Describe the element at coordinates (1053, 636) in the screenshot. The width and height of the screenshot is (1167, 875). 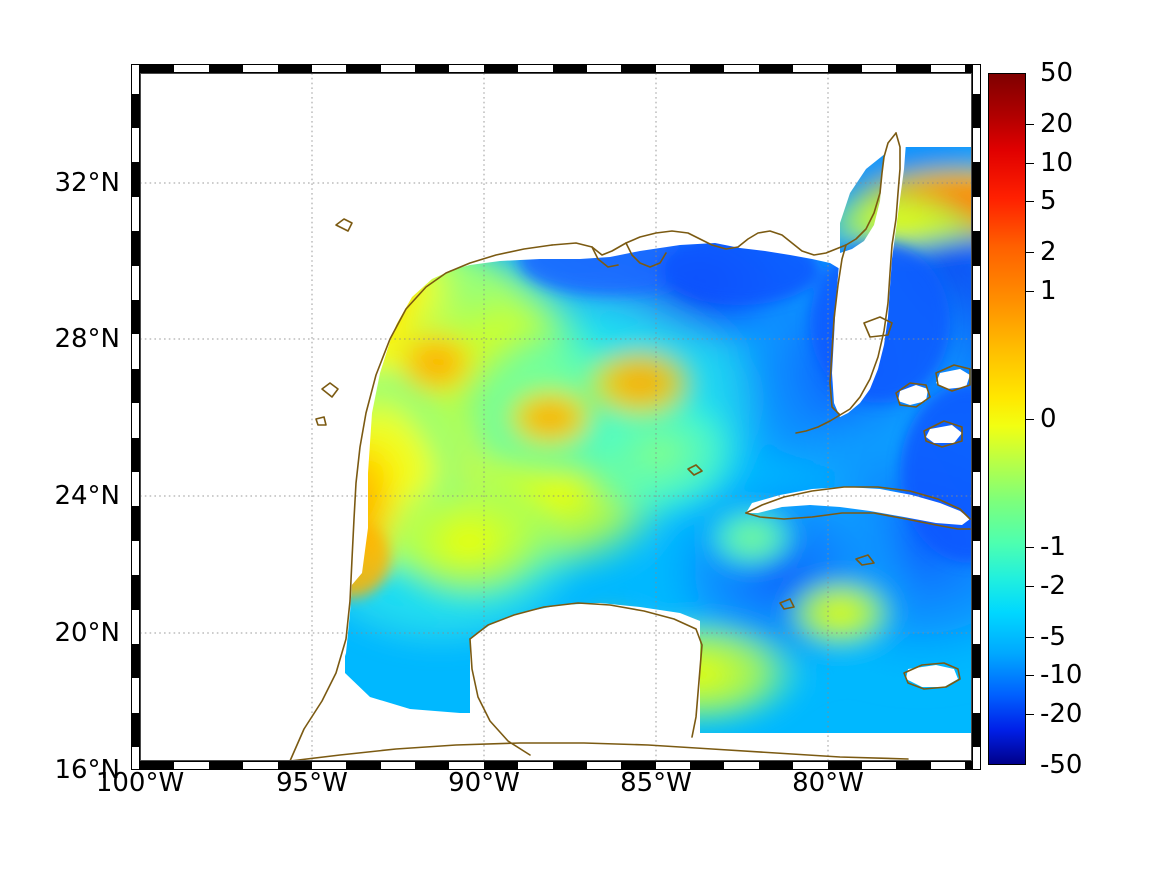
I see `colorbar-label-9: -5` at that location.